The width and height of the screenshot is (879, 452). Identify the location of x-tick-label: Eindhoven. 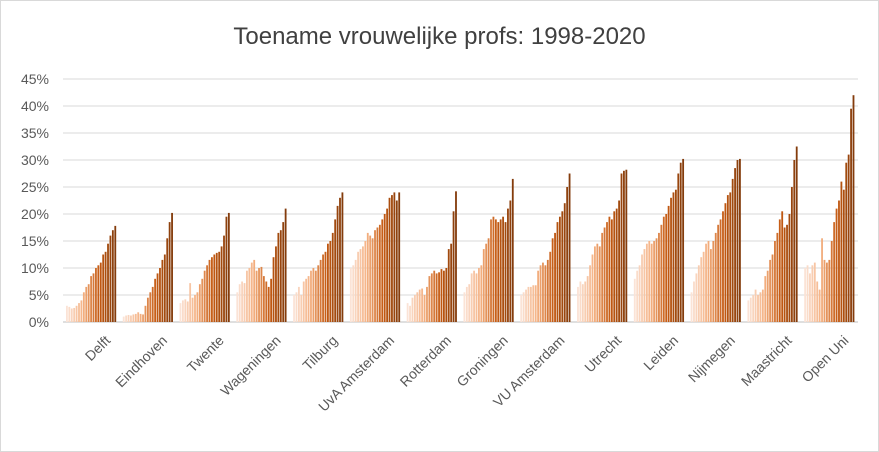
(141, 361).